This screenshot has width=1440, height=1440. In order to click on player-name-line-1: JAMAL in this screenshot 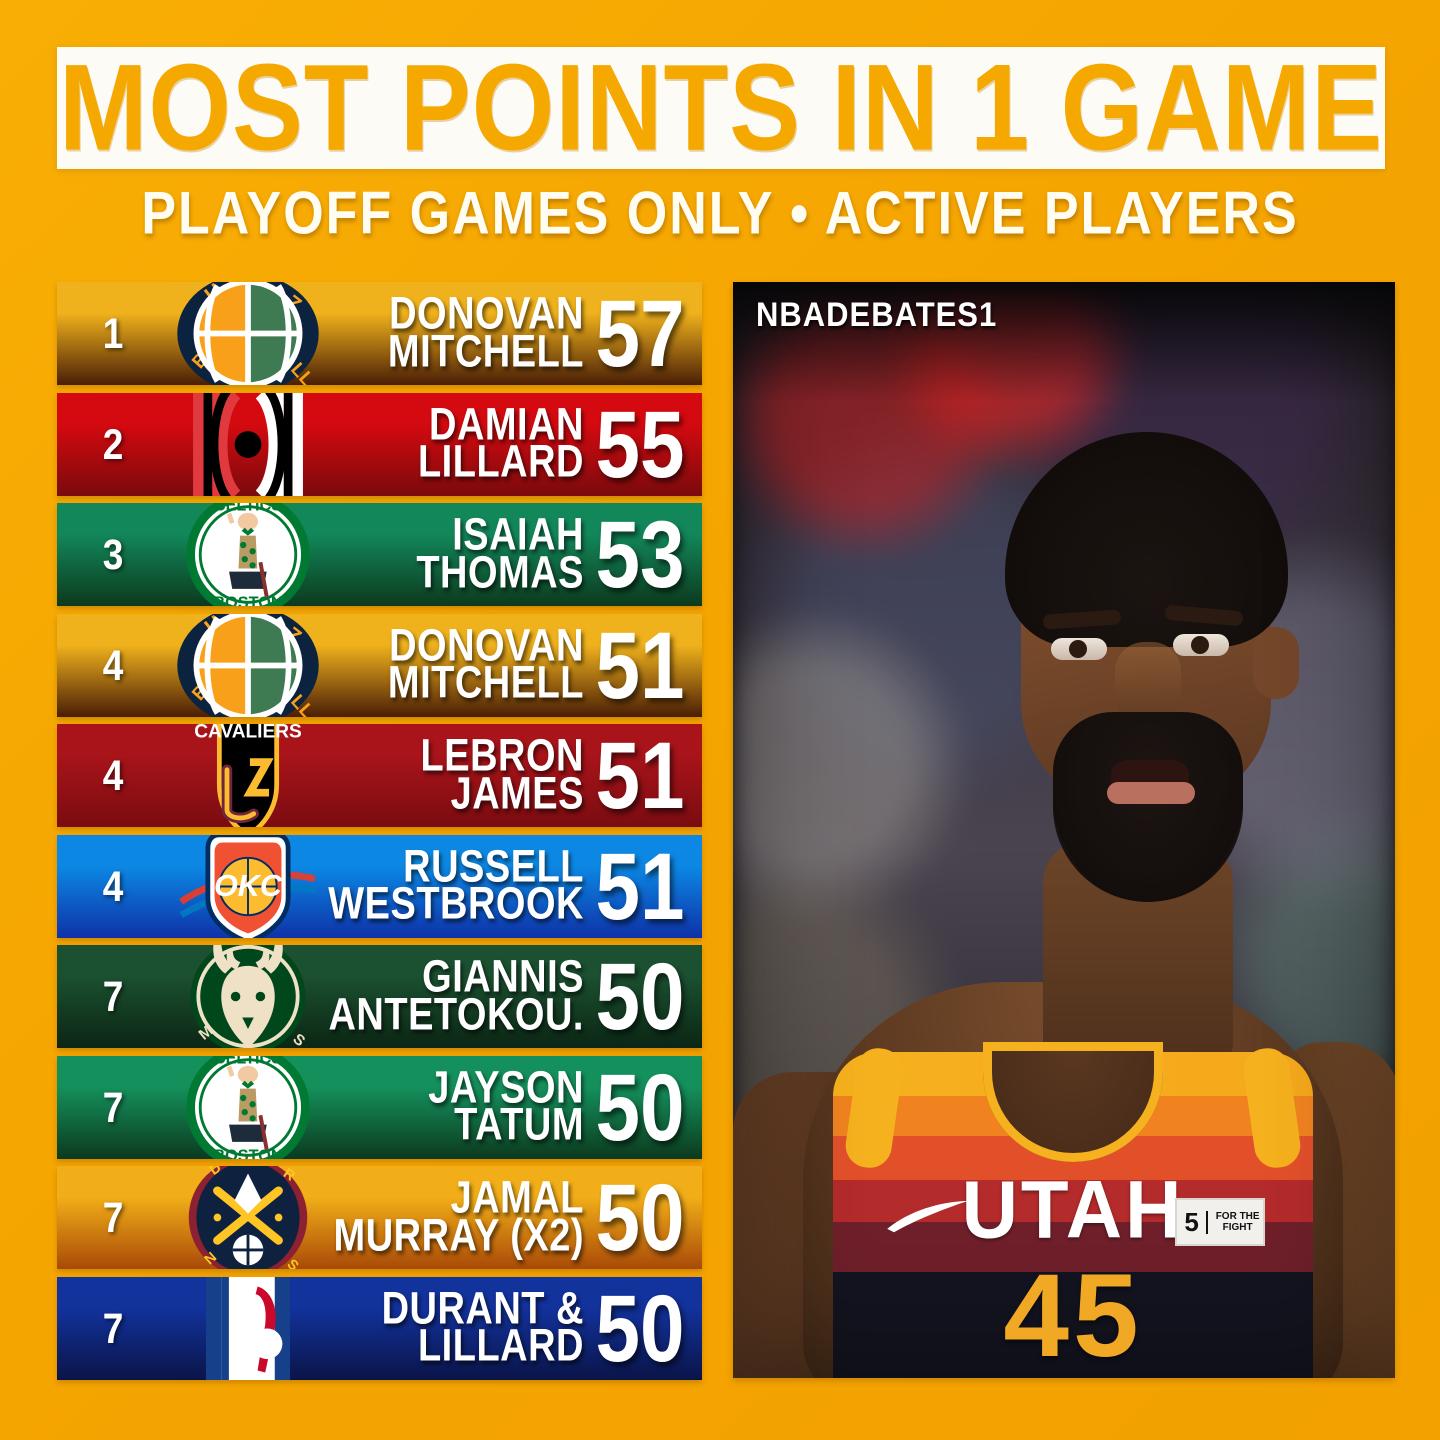, I will do `click(517, 1198)`.